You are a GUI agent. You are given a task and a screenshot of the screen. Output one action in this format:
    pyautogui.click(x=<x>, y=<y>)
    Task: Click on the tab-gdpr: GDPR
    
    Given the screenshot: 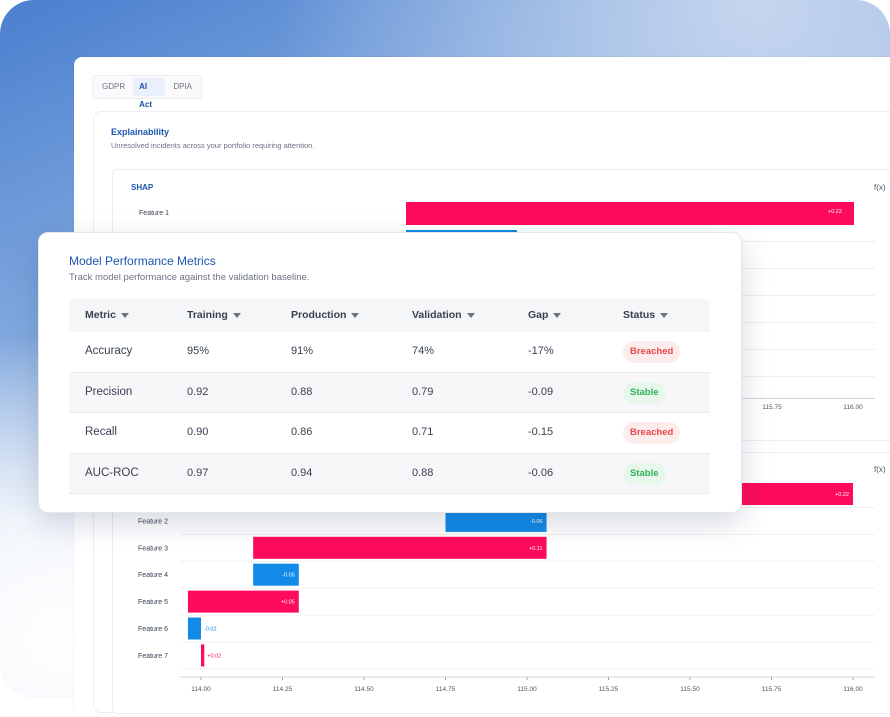 What is the action you would take?
    pyautogui.click(x=114, y=86)
    